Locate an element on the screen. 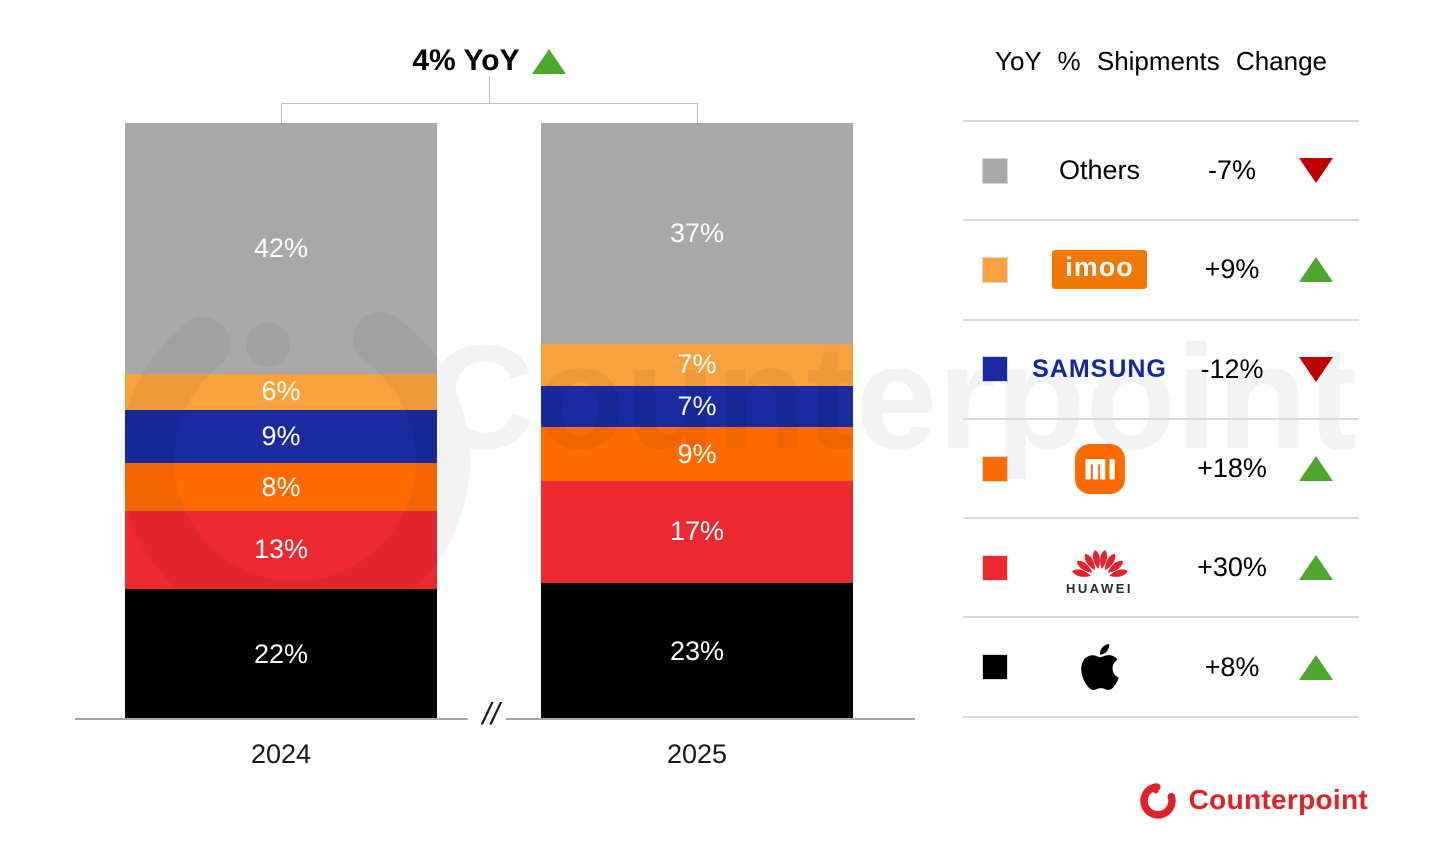  bar-segment-imoo-2024: 6% is located at coordinates (281, 391).